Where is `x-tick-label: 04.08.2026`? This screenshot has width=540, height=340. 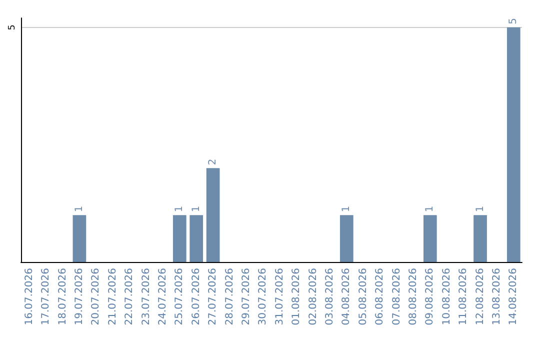
x-tick-label: 04.08.2026 is located at coordinates (346, 297).